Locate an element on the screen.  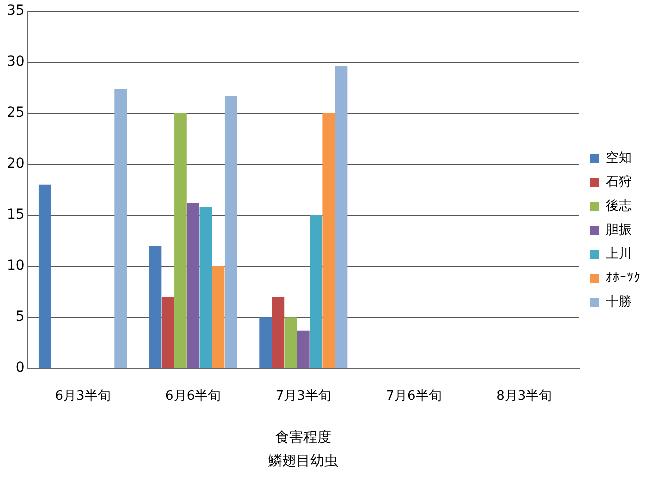
legend-label: 十勝 is located at coordinates (619, 302).